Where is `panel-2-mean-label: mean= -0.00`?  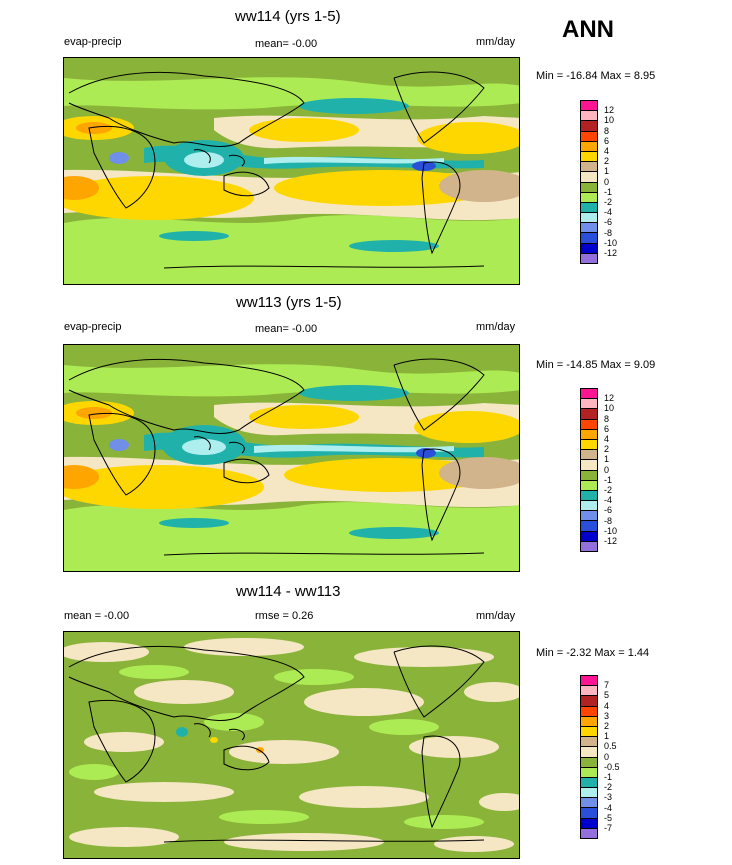
panel-2-mean-label: mean= -0.00 is located at coordinates (286, 329).